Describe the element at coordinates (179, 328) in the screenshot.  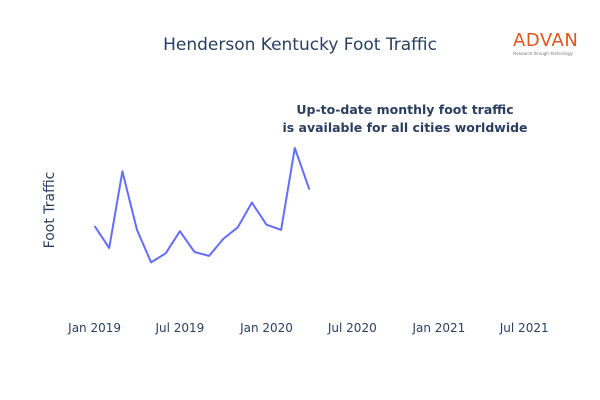
I see `x-tick-label: Jul 2019` at that location.